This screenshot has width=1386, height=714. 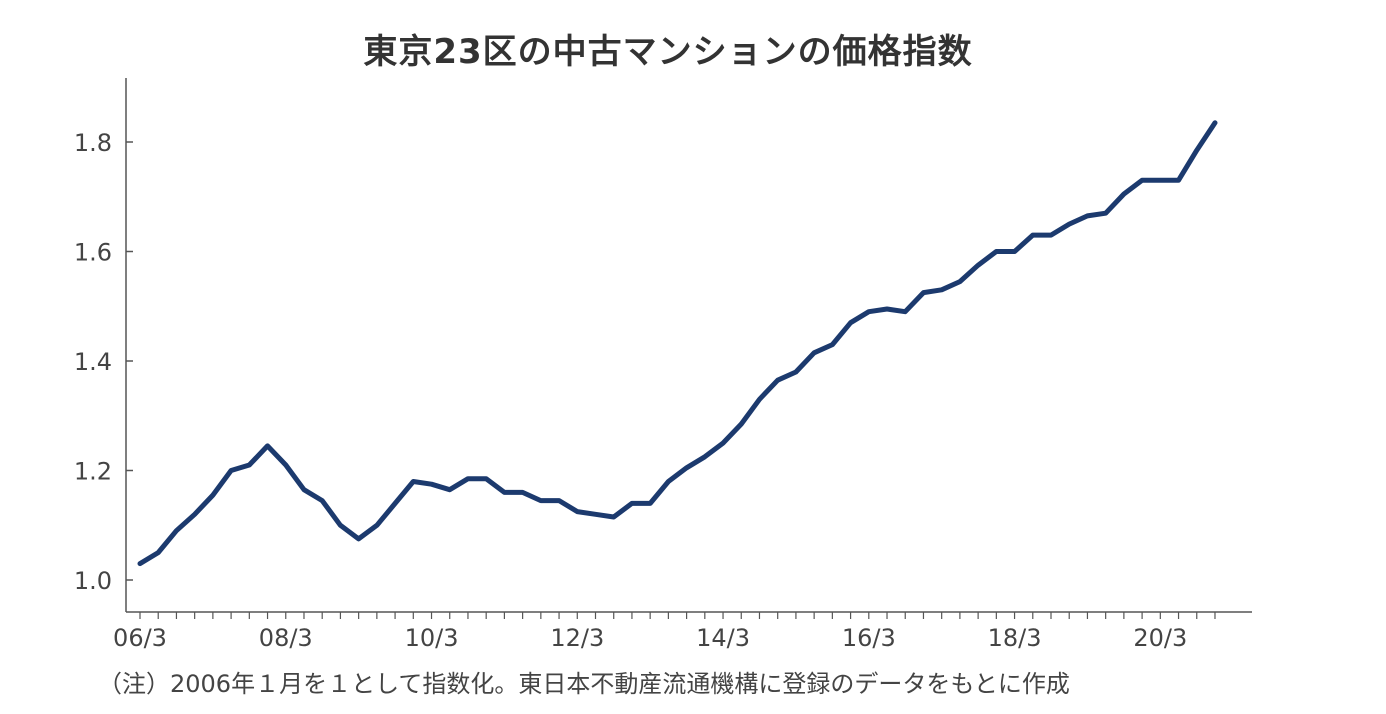 I want to click on chart-title: 東京23区の中古マンションの価格指数, so click(x=668, y=52).